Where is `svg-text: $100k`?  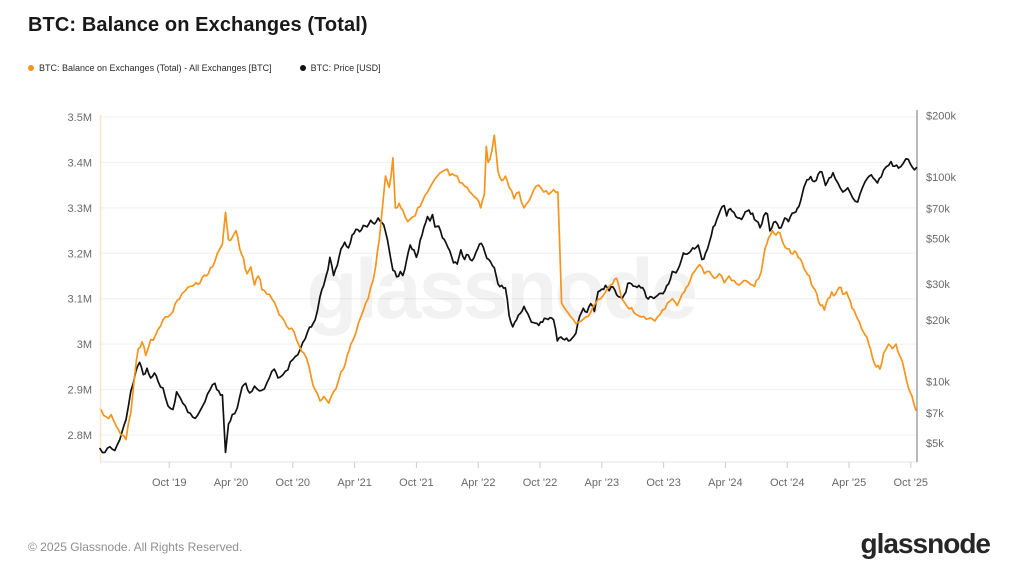
svg-text: $100k is located at coordinates (941, 178).